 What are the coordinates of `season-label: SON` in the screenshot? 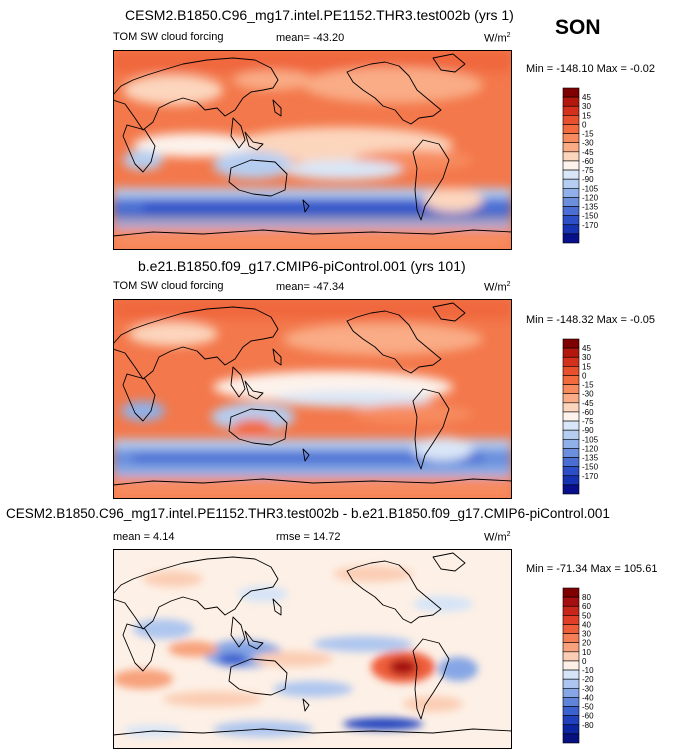 It's located at (578, 27).